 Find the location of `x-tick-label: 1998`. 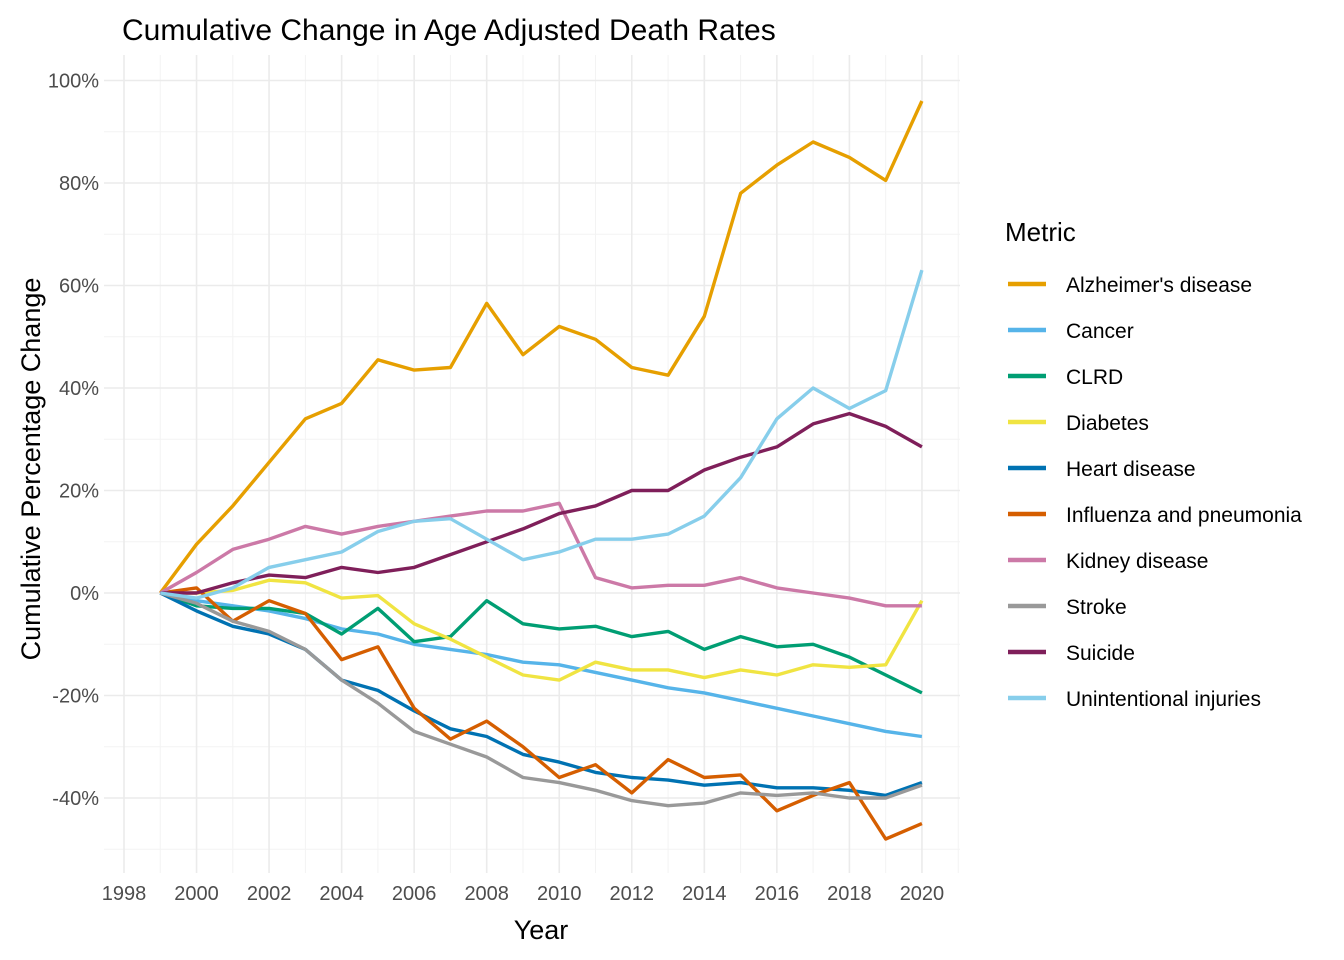

x-tick-label: 1998 is located at coordinates (124, 894).